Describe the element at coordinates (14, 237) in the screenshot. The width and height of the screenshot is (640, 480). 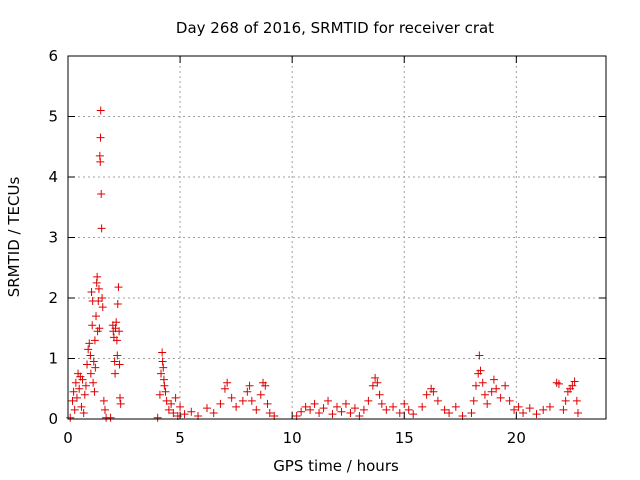
I see `y-axis-label: SRMTID / TECUs` at that location.